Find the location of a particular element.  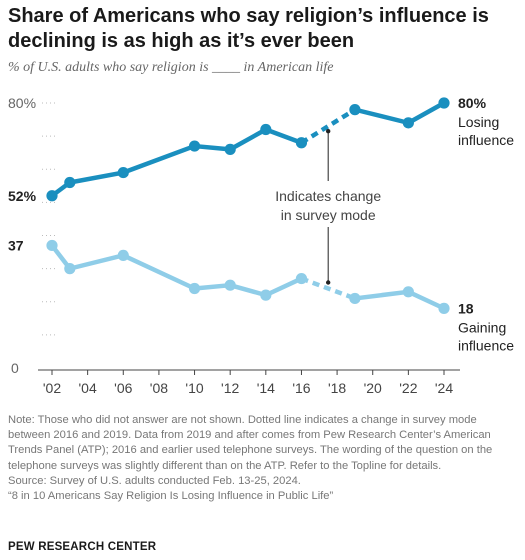

end-value-label: 80% is located at coordinates (472, 103).